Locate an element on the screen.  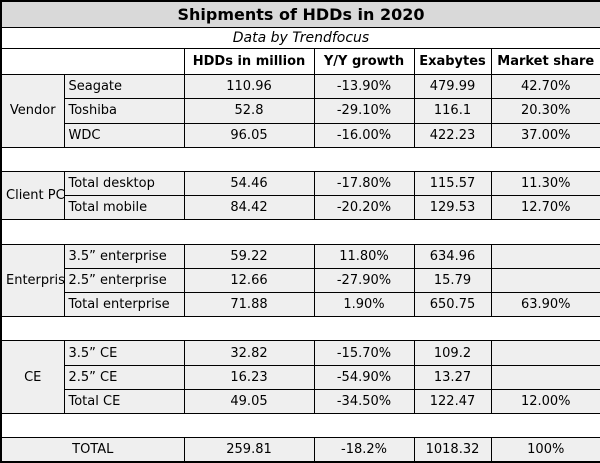
table-row: Toshiba 52.8 -29.10% 116.1 20.30% is located at coordinates (300, 111).